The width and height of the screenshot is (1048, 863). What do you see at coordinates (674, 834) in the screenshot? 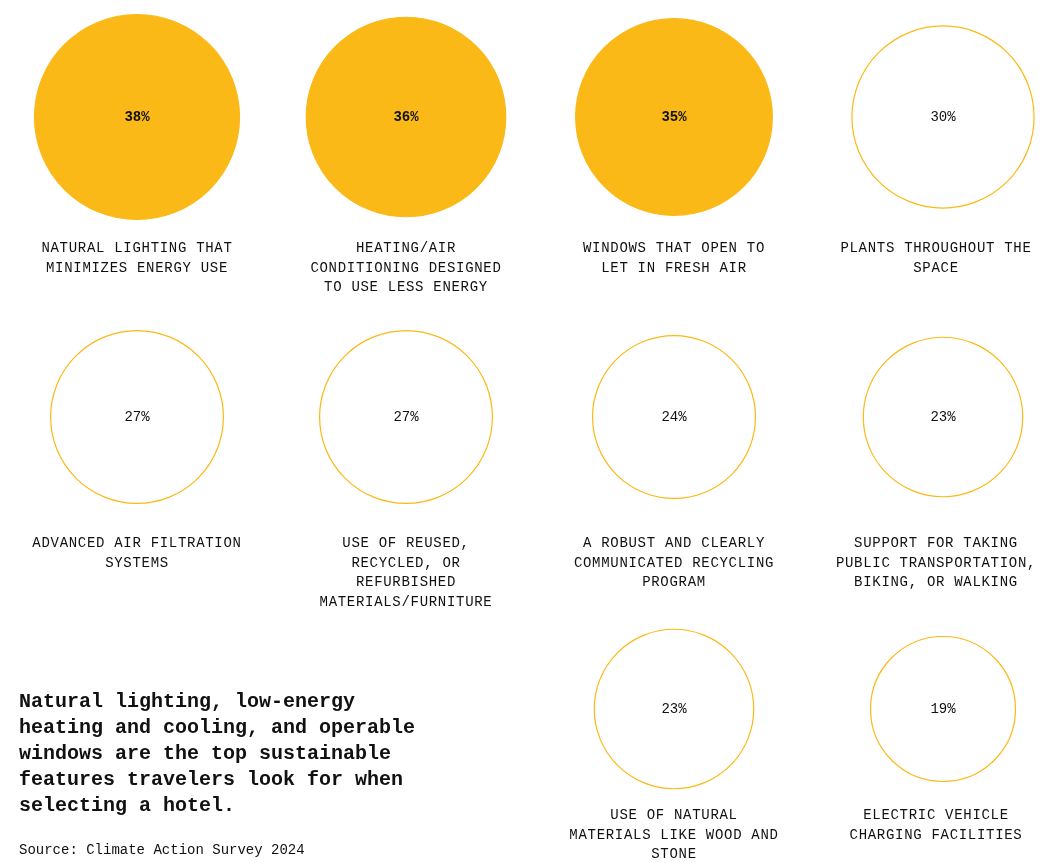
I see `category-label: USE OF NATURAL MATERIALS LIKE WOOD AND STONE` at bounding box center [674, 834].